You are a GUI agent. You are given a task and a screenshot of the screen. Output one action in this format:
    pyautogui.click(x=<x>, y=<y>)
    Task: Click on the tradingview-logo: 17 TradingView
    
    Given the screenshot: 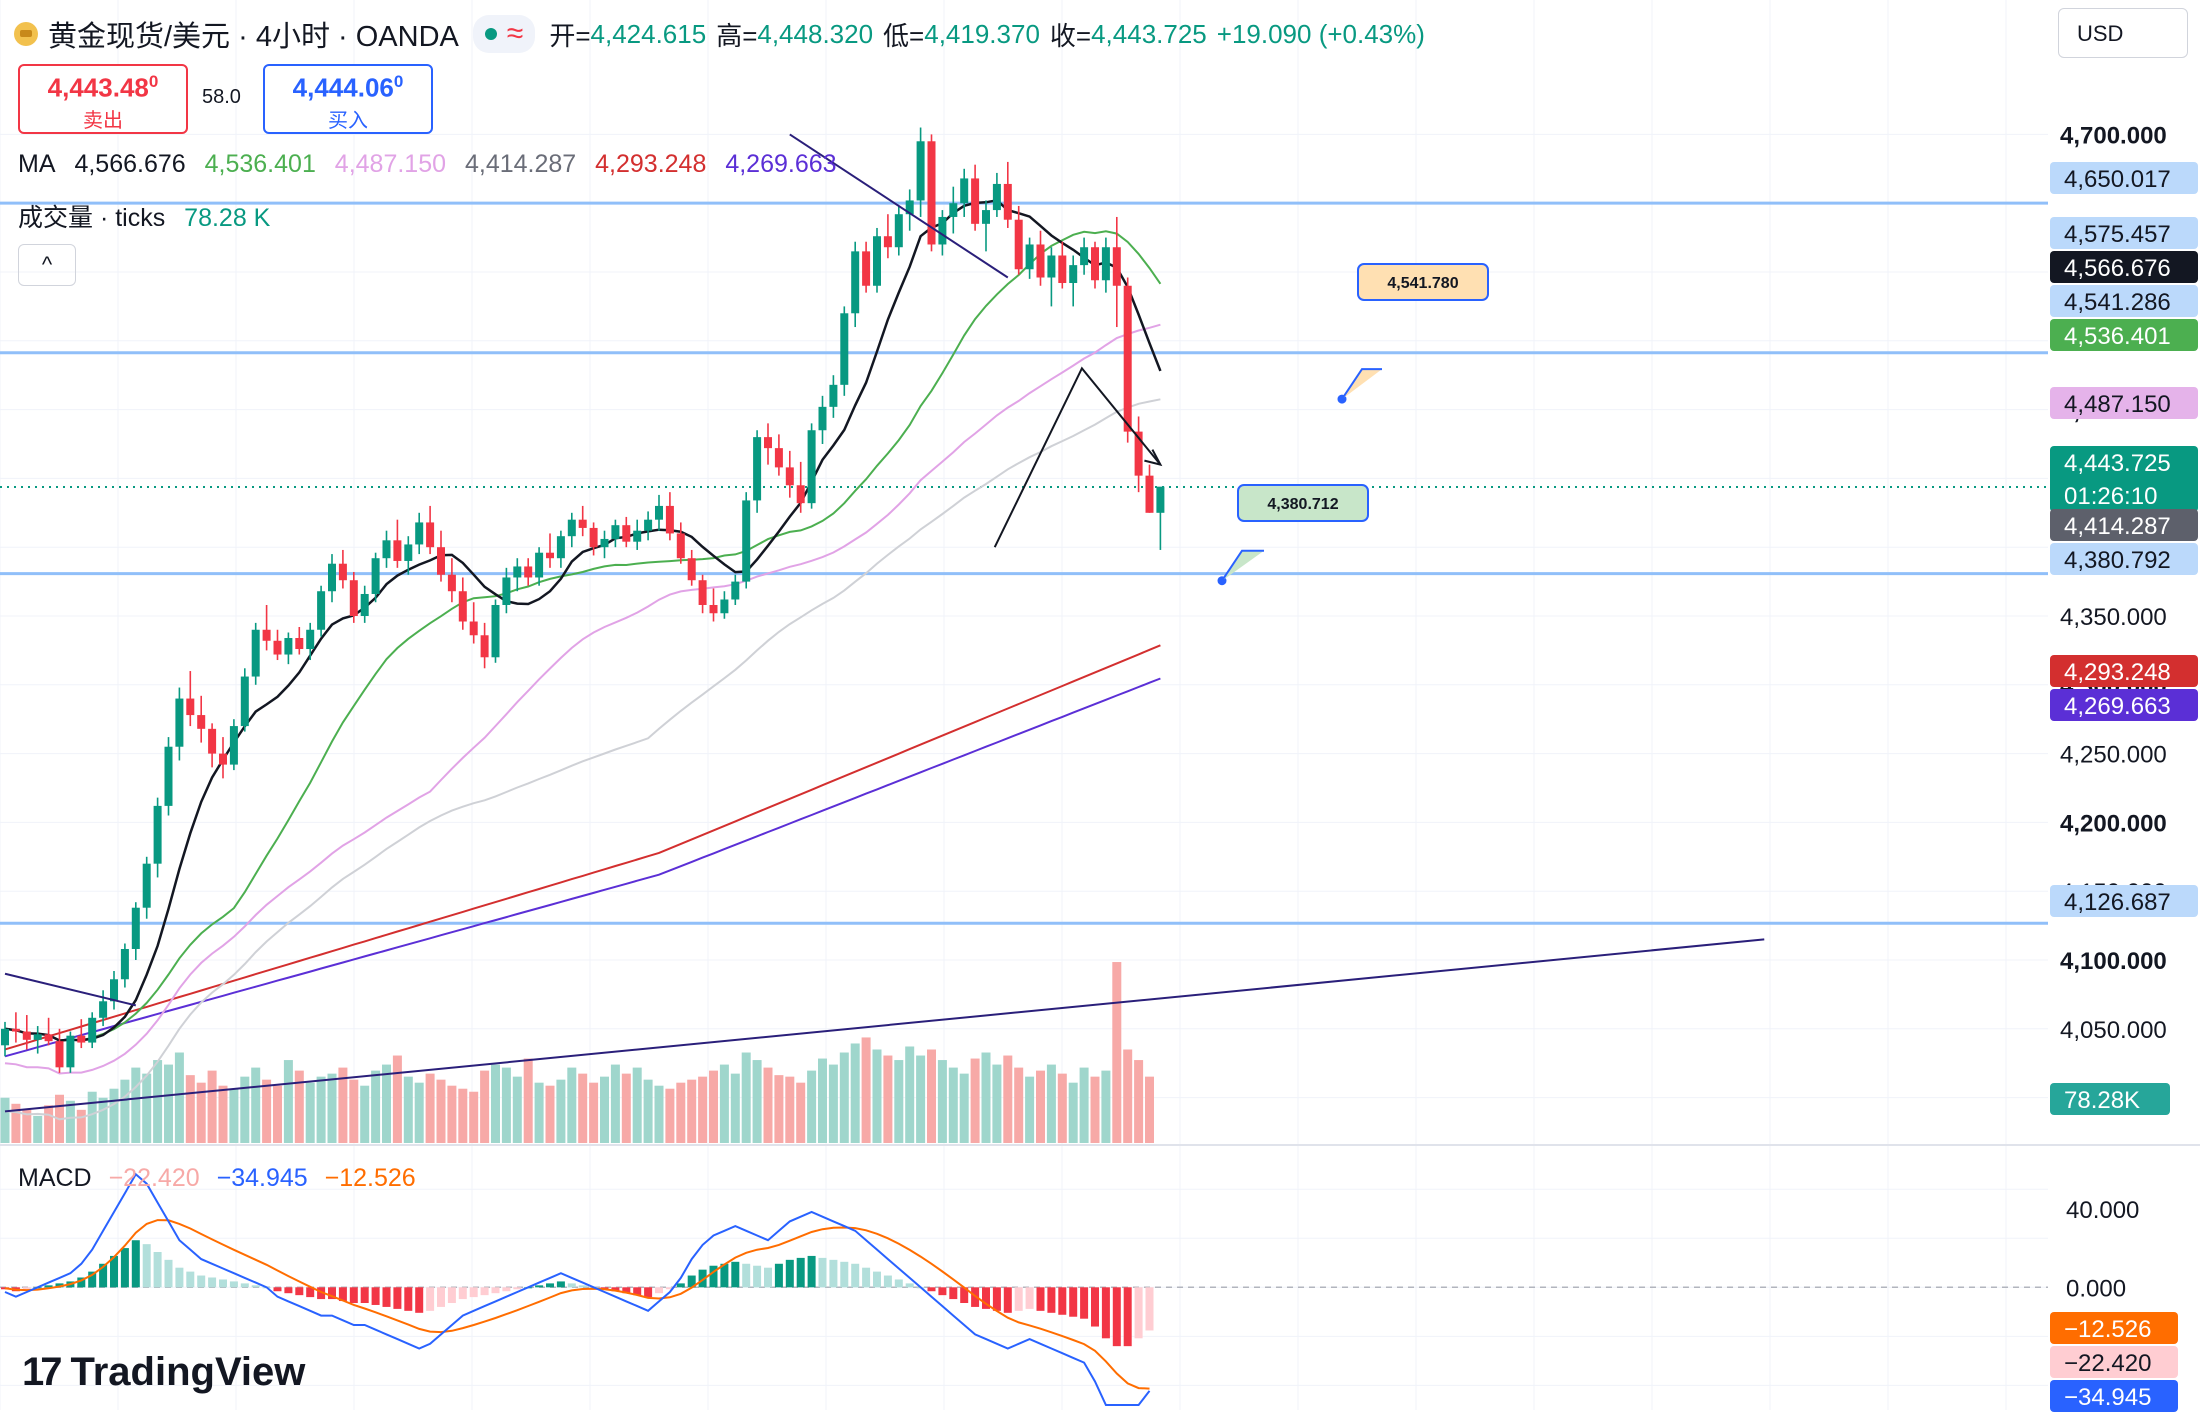 What is the action you would take?
    pyautogui.click(x=163, y=1372)
    